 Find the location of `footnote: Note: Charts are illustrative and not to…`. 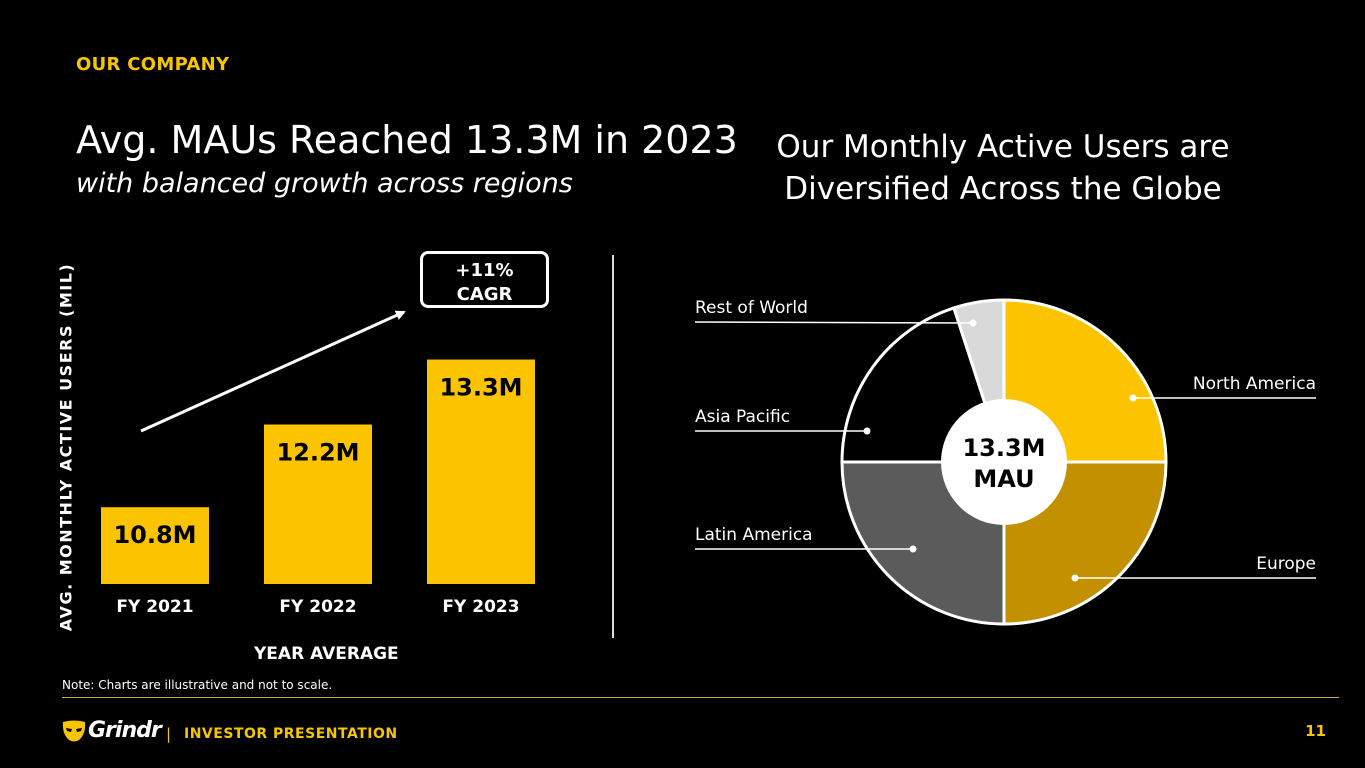

footnote: Note: Charts are illustrative and not to… is located at coordinates (197, 685).